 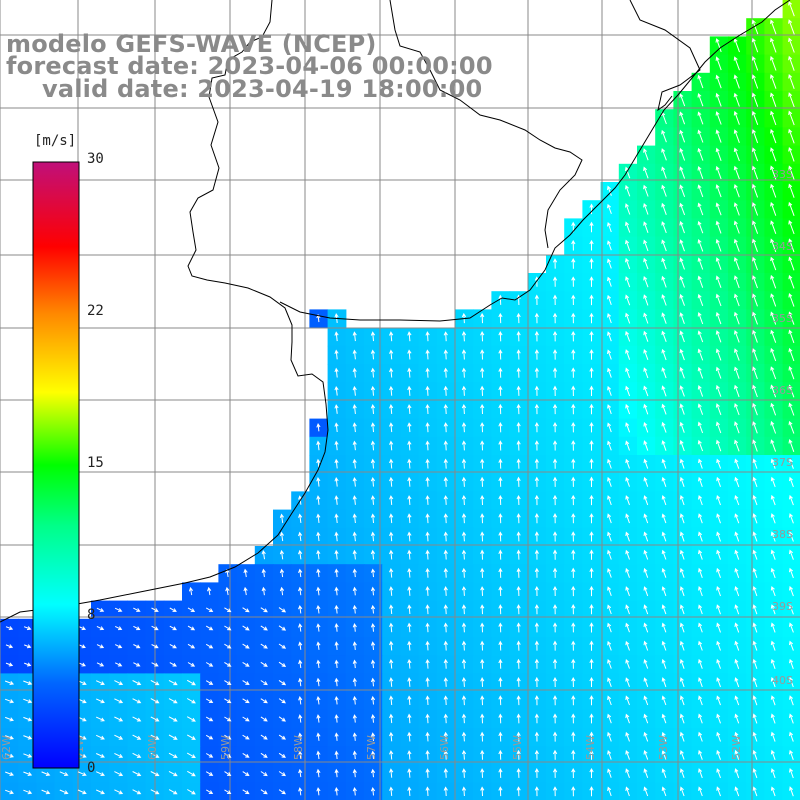 What do you see at coordinates (91, 768) in the screenshot?
I see `colorbar-tick-0: 0` at bounding box center [91, 768].